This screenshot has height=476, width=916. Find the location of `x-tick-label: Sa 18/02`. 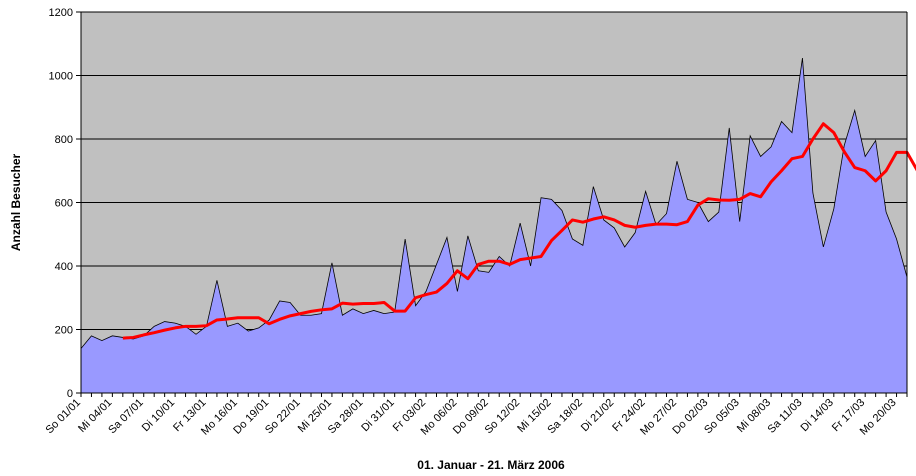

x-tick-label: Sa 18/02 is located at coordinates (565, 417).